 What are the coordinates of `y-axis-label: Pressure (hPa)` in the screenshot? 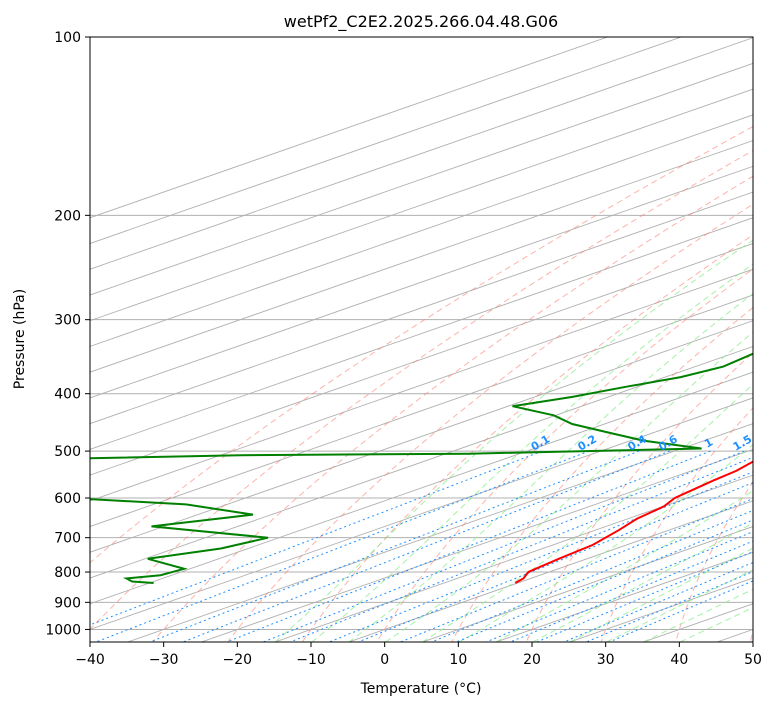 It's located at (20, 339).